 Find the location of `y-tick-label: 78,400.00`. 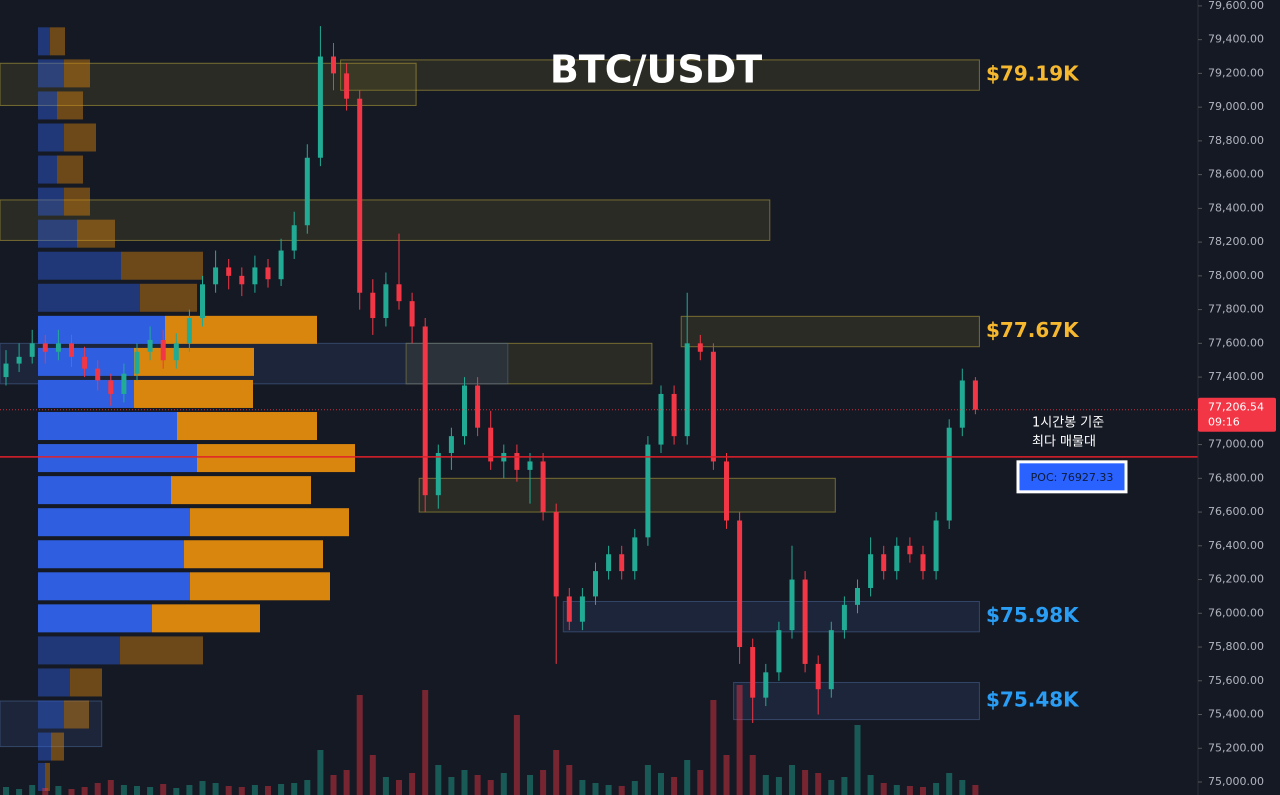

y-tick-label: 78,400.00 is located at coordinates (1236, 207).